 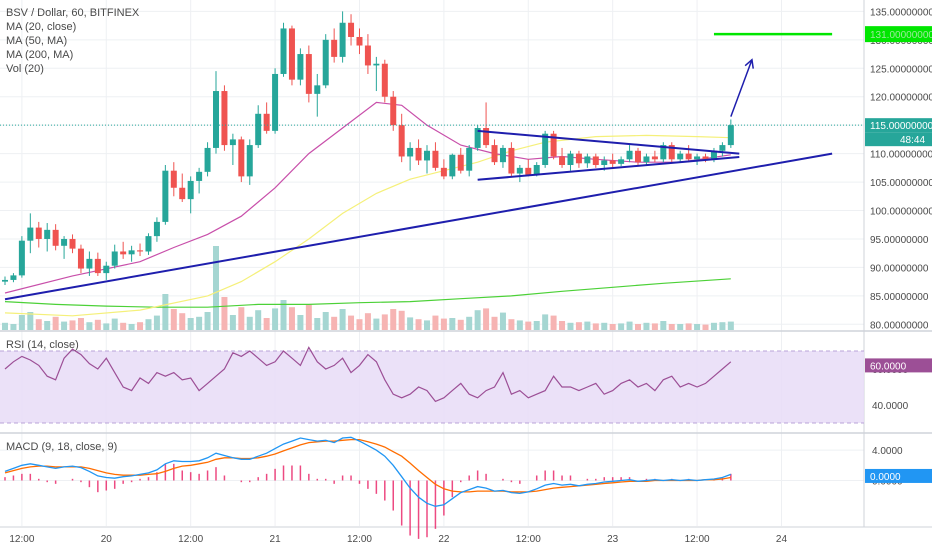 I want to click on trendline, so click(x=608, y=142).